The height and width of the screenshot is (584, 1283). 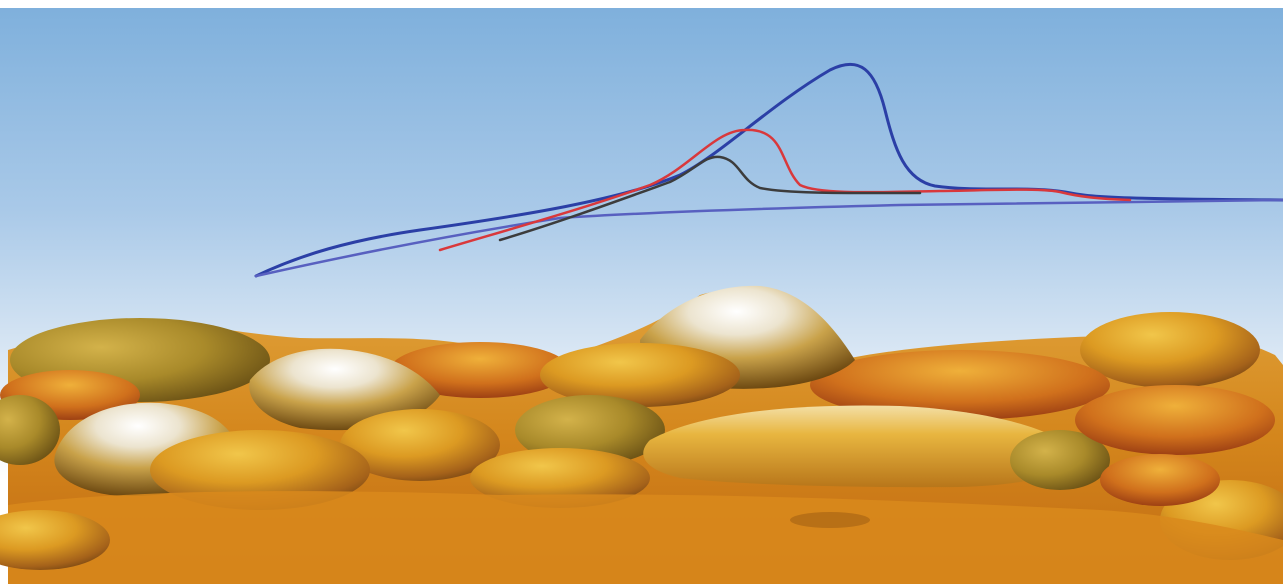 I want to click on hill-center-mid, so click(x=590, y=430).